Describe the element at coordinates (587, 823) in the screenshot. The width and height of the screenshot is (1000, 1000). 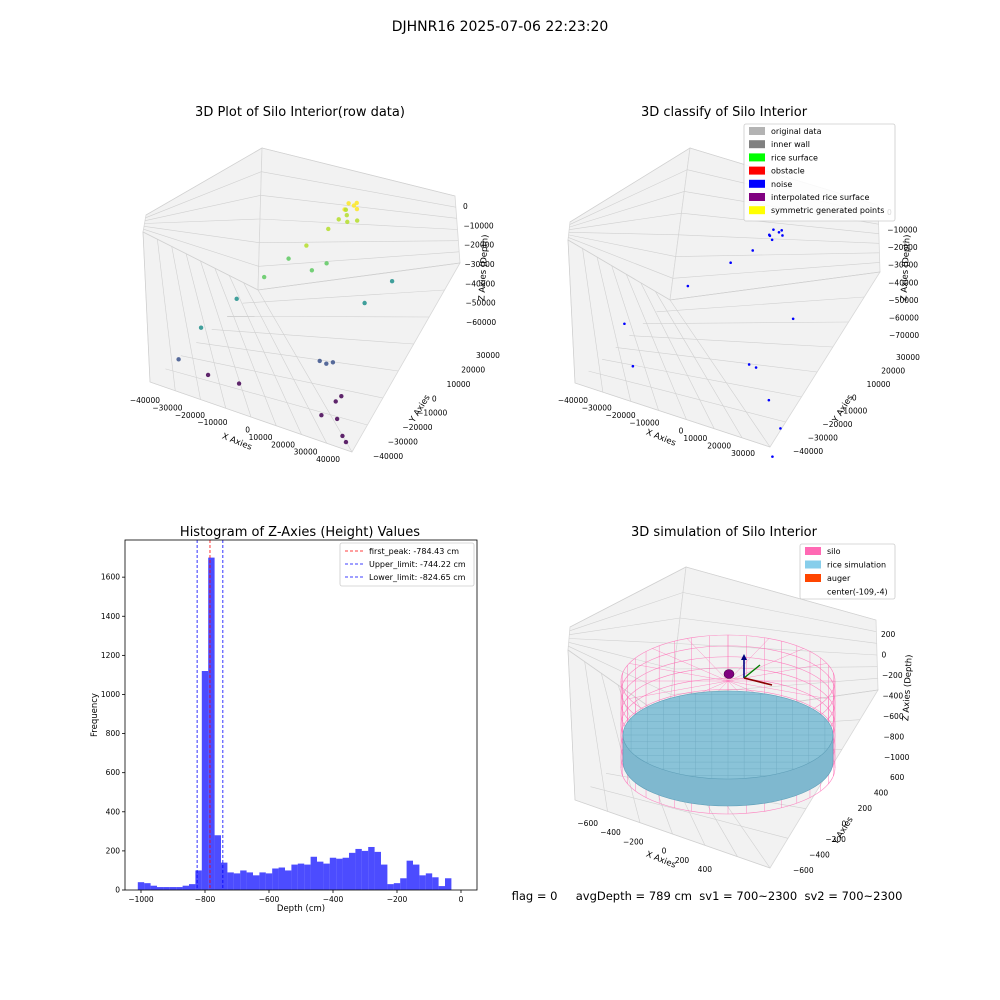
I see `tick-label: −600` at that location.